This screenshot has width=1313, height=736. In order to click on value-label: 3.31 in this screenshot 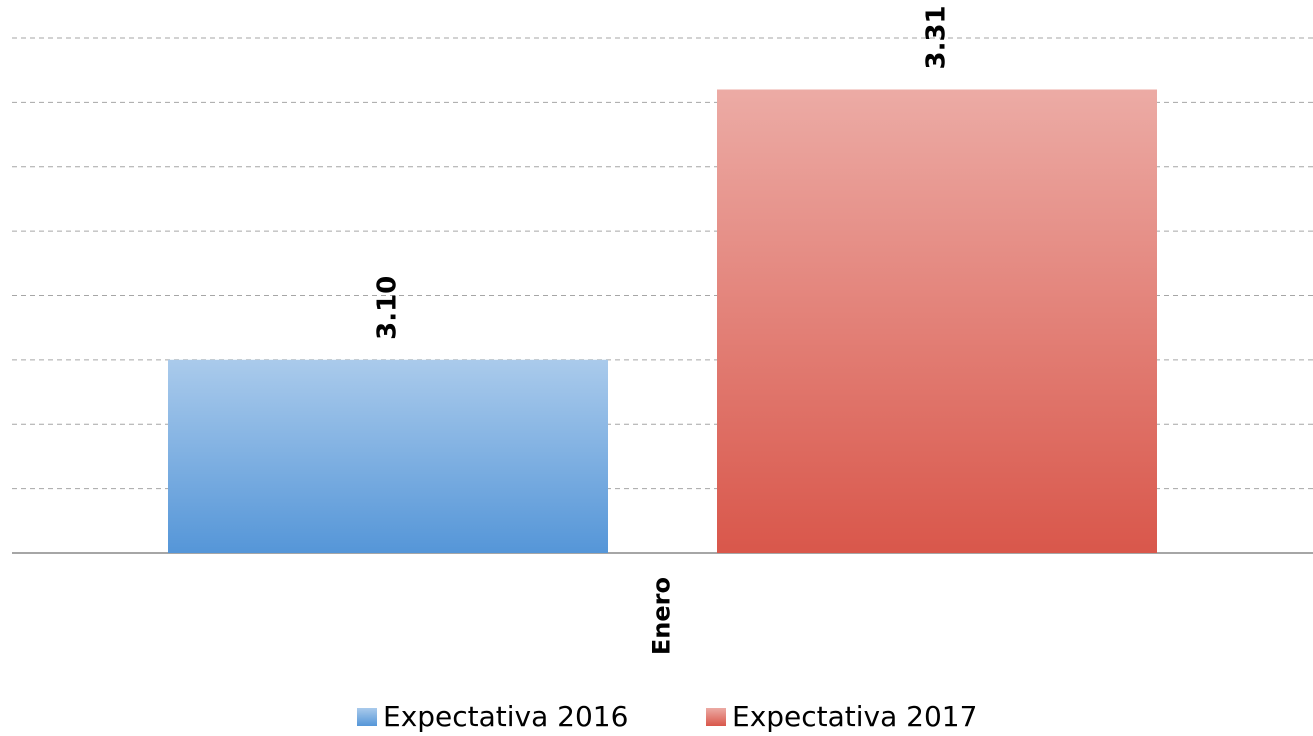, I will do `click(937, 37)`.